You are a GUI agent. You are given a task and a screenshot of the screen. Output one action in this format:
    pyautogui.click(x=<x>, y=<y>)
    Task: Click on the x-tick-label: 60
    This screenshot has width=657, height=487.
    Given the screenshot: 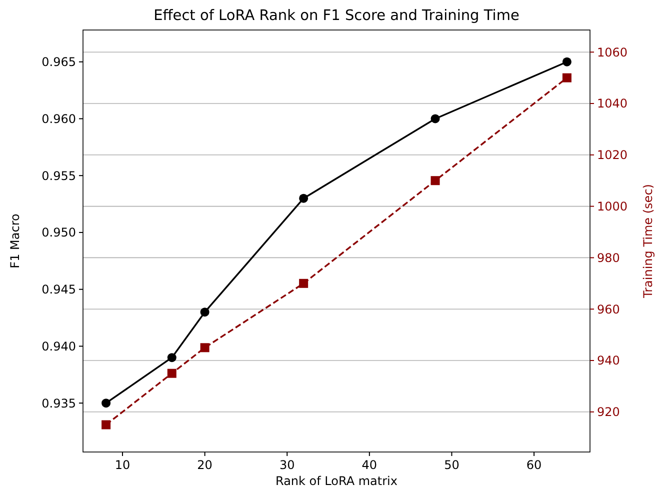 What is the action you would take?
    pyautogui.click(x=534, y=465)
    